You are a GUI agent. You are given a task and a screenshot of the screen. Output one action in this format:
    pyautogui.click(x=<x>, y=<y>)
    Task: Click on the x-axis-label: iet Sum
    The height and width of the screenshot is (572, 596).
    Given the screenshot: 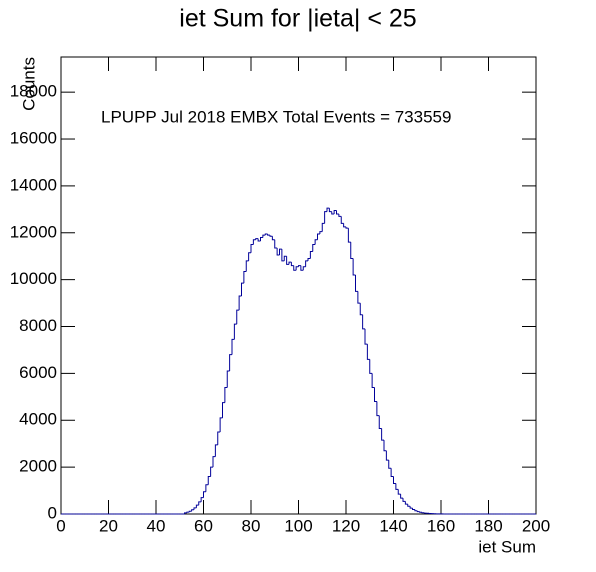 What is the action you would take?
    pyautogui.click(x=507, y=546)
    